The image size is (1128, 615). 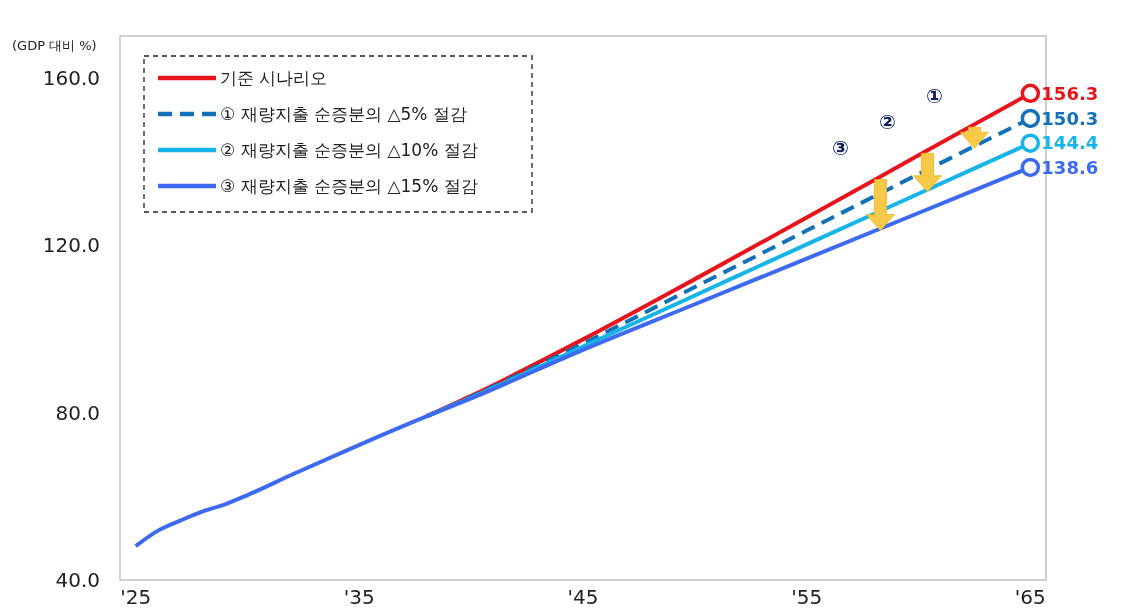 I want to click on legend-label: ② 재량지출 순증분의 △10% 절감, so click(x=349, y=149).